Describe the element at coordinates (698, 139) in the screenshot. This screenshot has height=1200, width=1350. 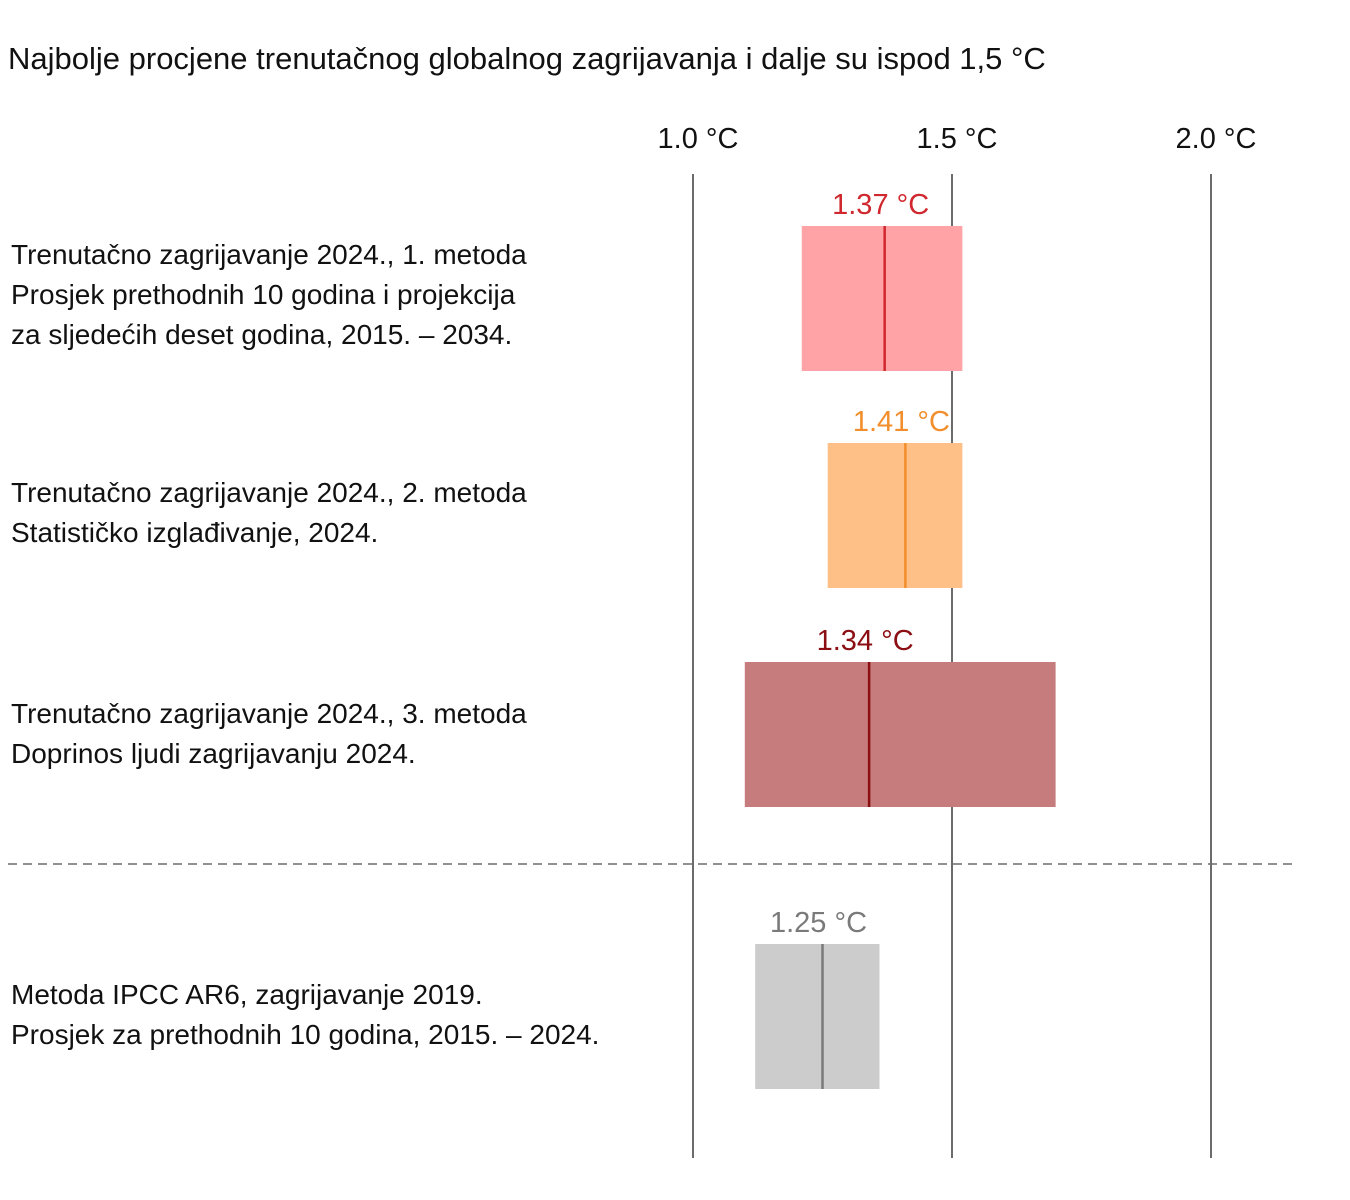
I see `x-tick-label-0: 1.0 °C` at that location.